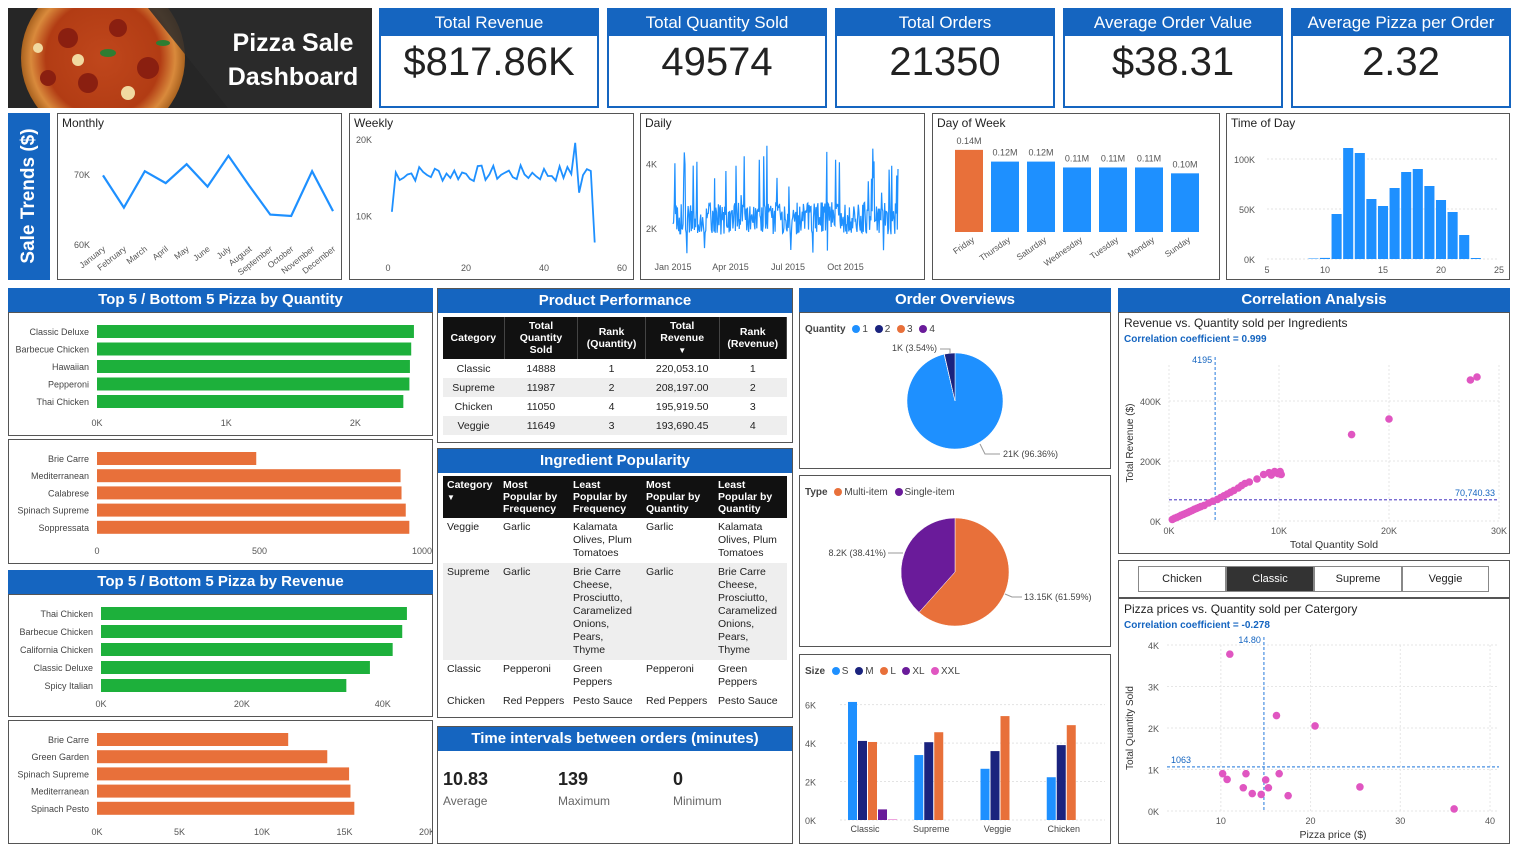  I want to click on col-category: Category, so click(474, 338).